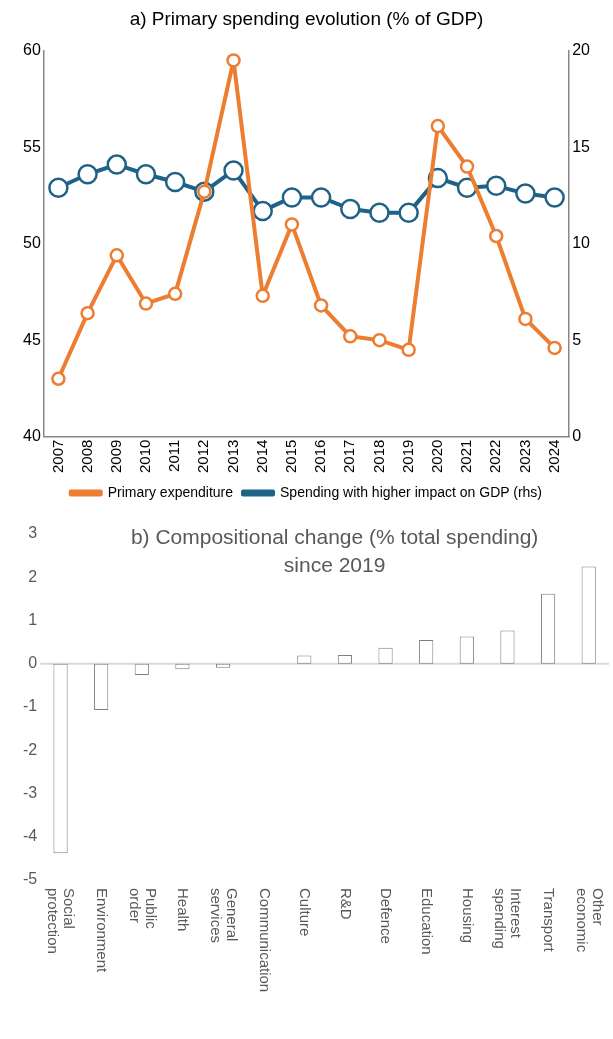 This screenshot has width=613, height=1039. Describe the element at coordinates (411, 491) in the screenshot. I see `legend-label: Spending with higher impact on GDP (rhs)` at that location.